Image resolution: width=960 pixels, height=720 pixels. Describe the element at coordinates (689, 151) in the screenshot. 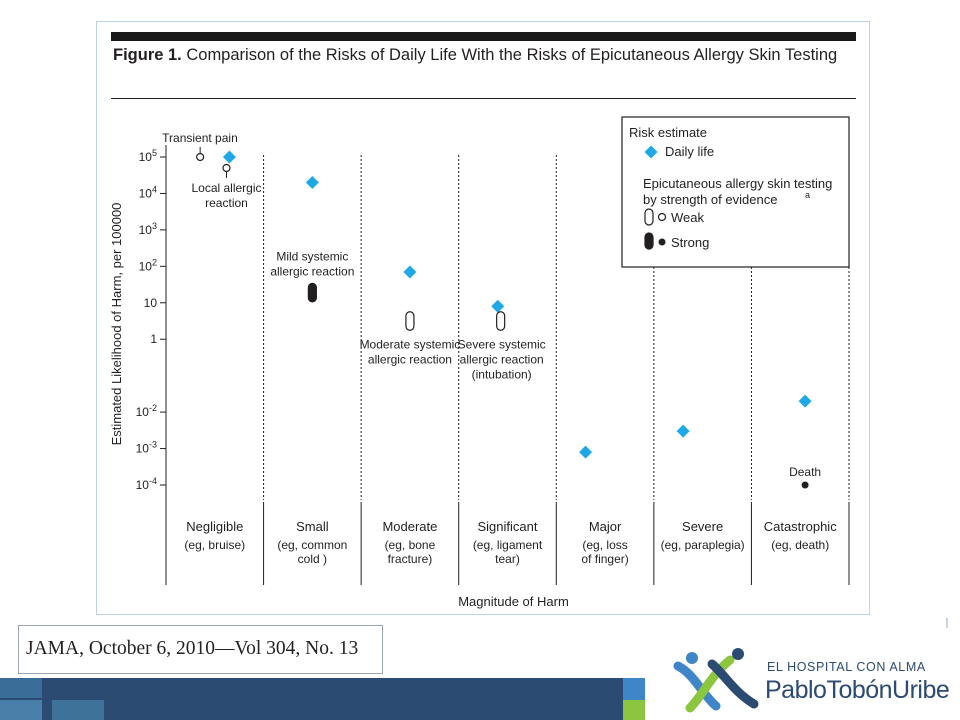

I see `legend-daily-life-label: Daily life` at that location.